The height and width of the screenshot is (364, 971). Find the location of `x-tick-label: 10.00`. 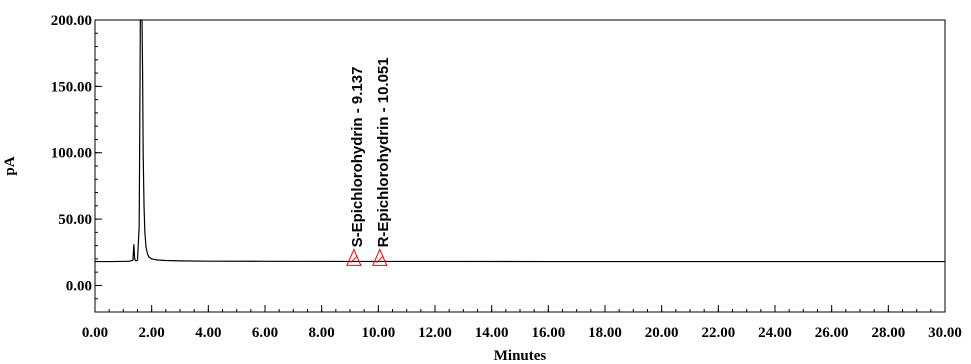

x-tick-label: 10.00 is located at coordinates (378, 333).